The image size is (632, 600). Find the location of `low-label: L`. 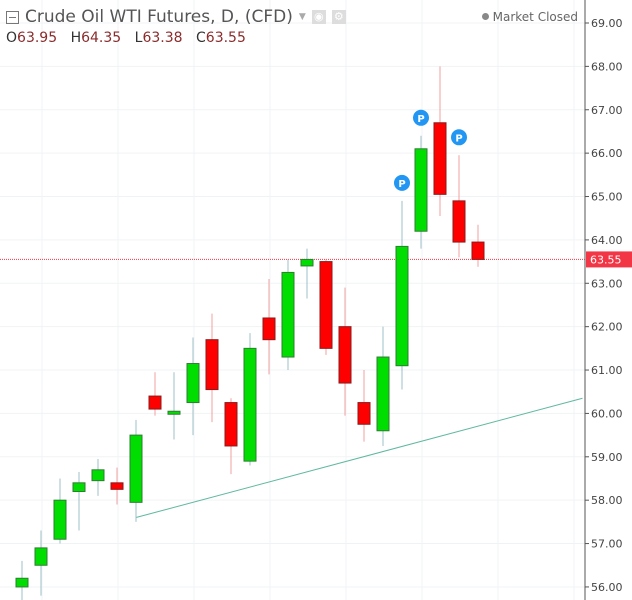

low-label: L is located at coordinates (138, 38).